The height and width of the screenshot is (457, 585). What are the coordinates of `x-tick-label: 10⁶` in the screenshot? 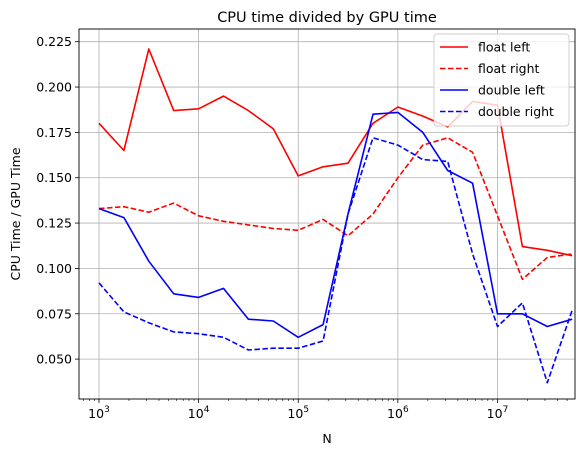 It's located at (398, 413).